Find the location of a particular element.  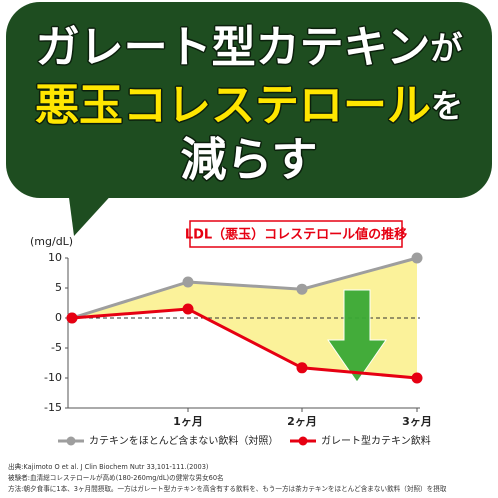

headline-particle: が is located at coordinates (446, 48).